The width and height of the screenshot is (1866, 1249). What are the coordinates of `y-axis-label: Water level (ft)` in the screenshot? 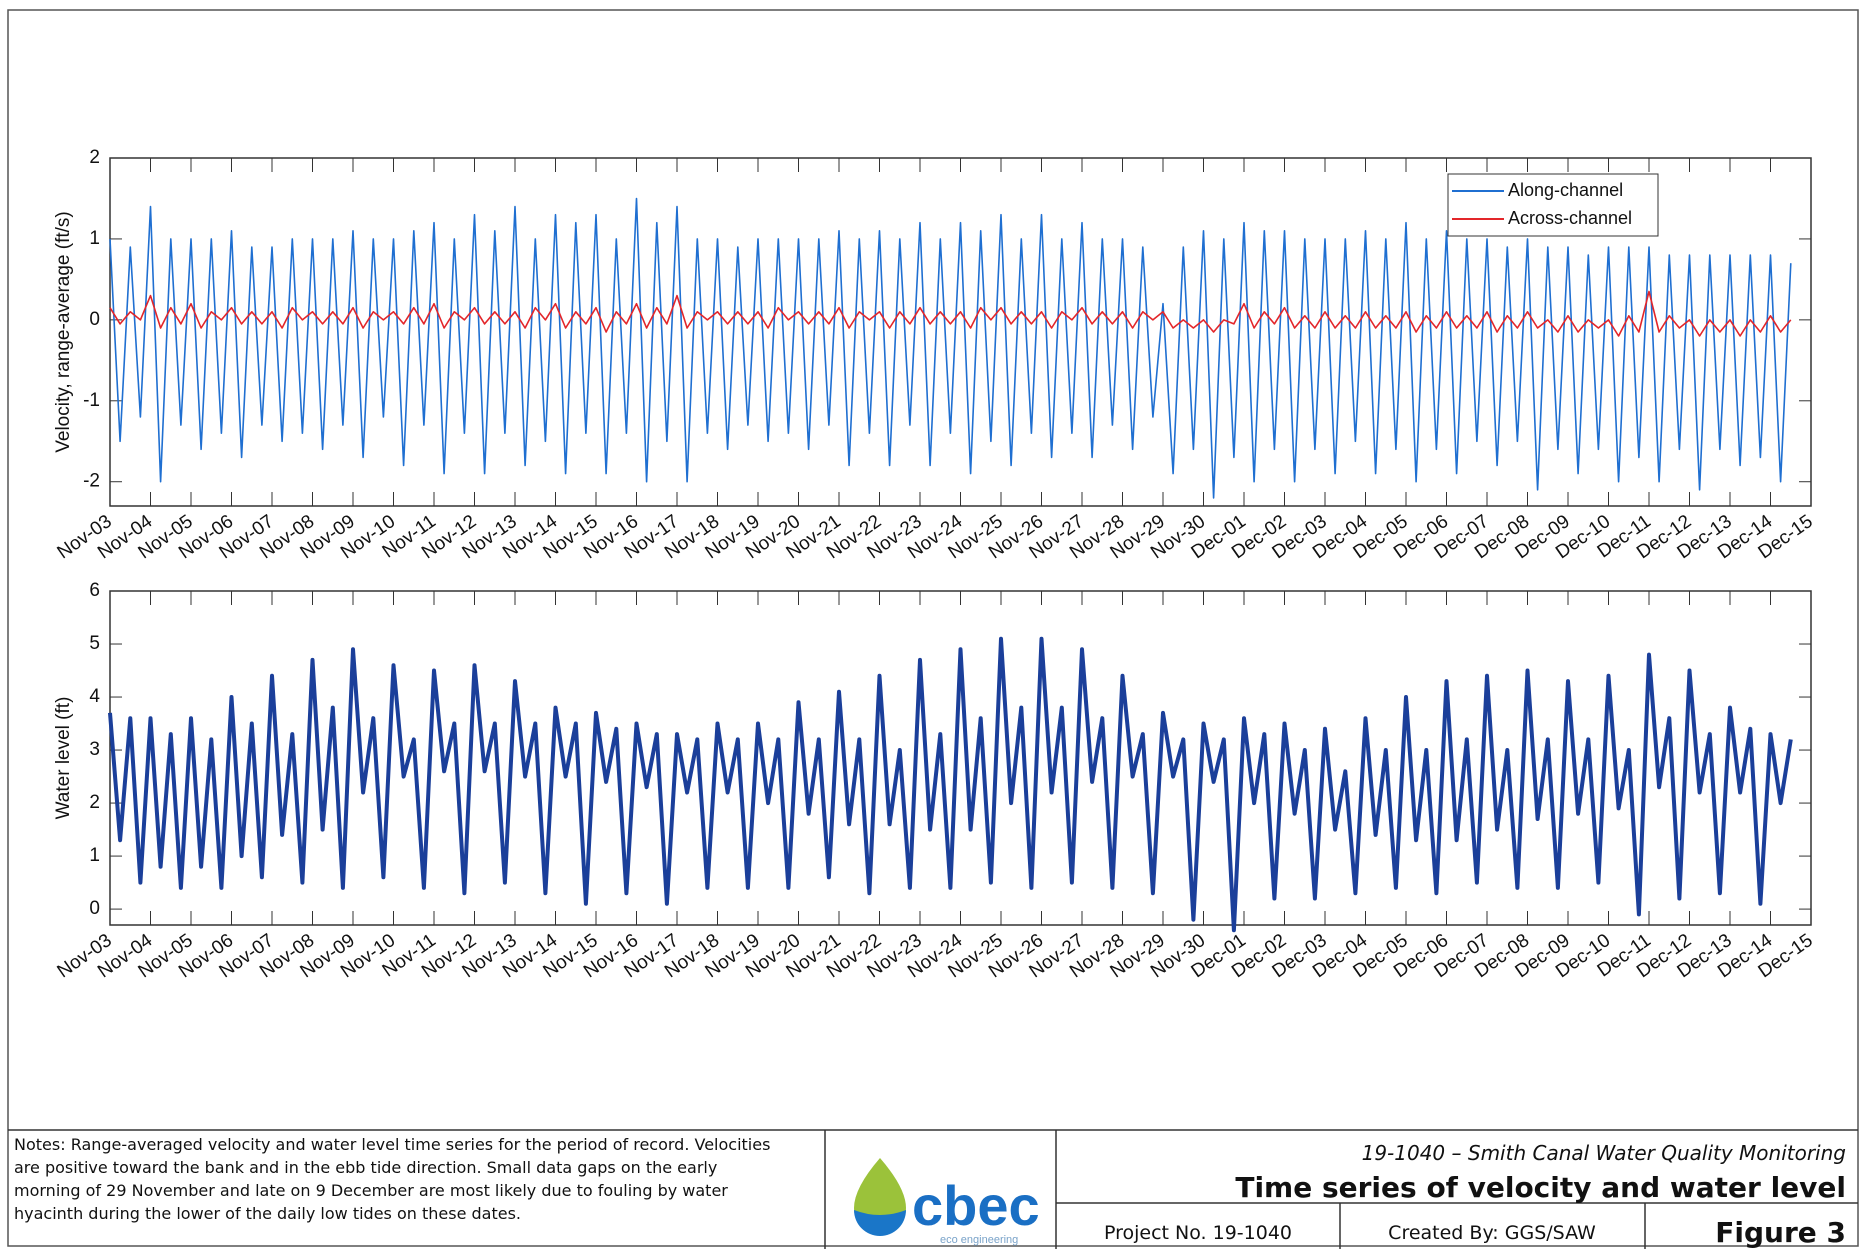 It's located at (63, 758).